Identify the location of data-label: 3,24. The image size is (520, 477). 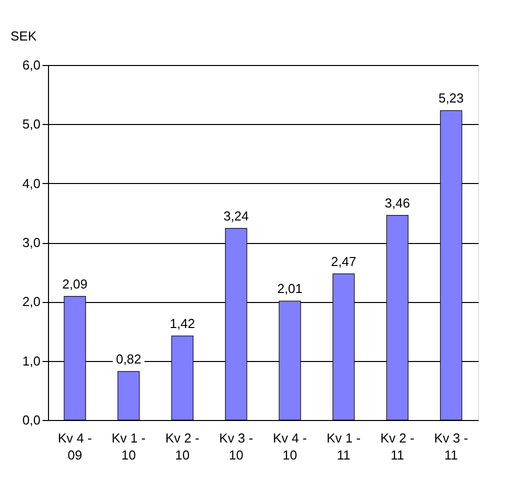
(236, 216).